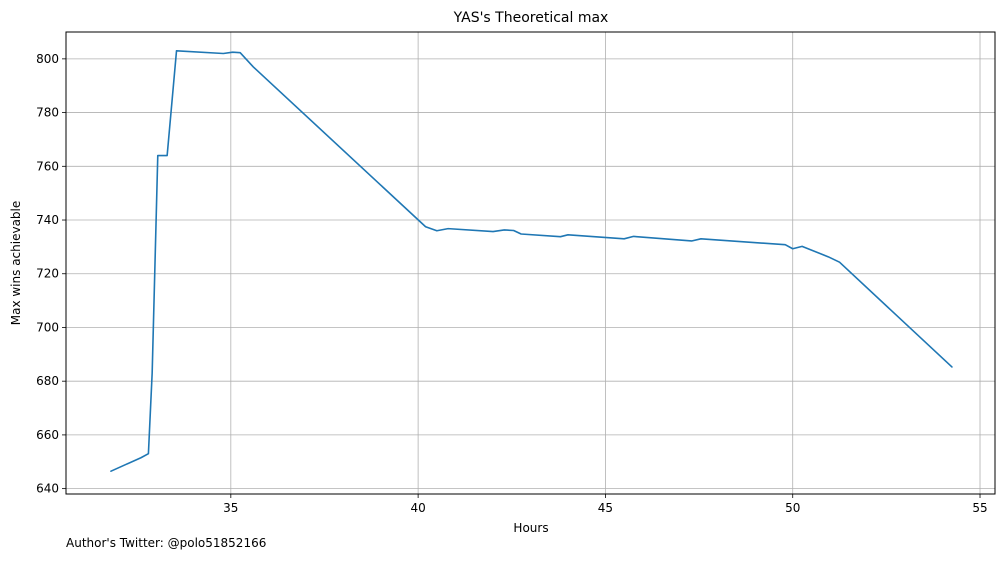  I want to click on y-axis: 640 660 680 700 720 740 760 780 800, so click(51, 274).